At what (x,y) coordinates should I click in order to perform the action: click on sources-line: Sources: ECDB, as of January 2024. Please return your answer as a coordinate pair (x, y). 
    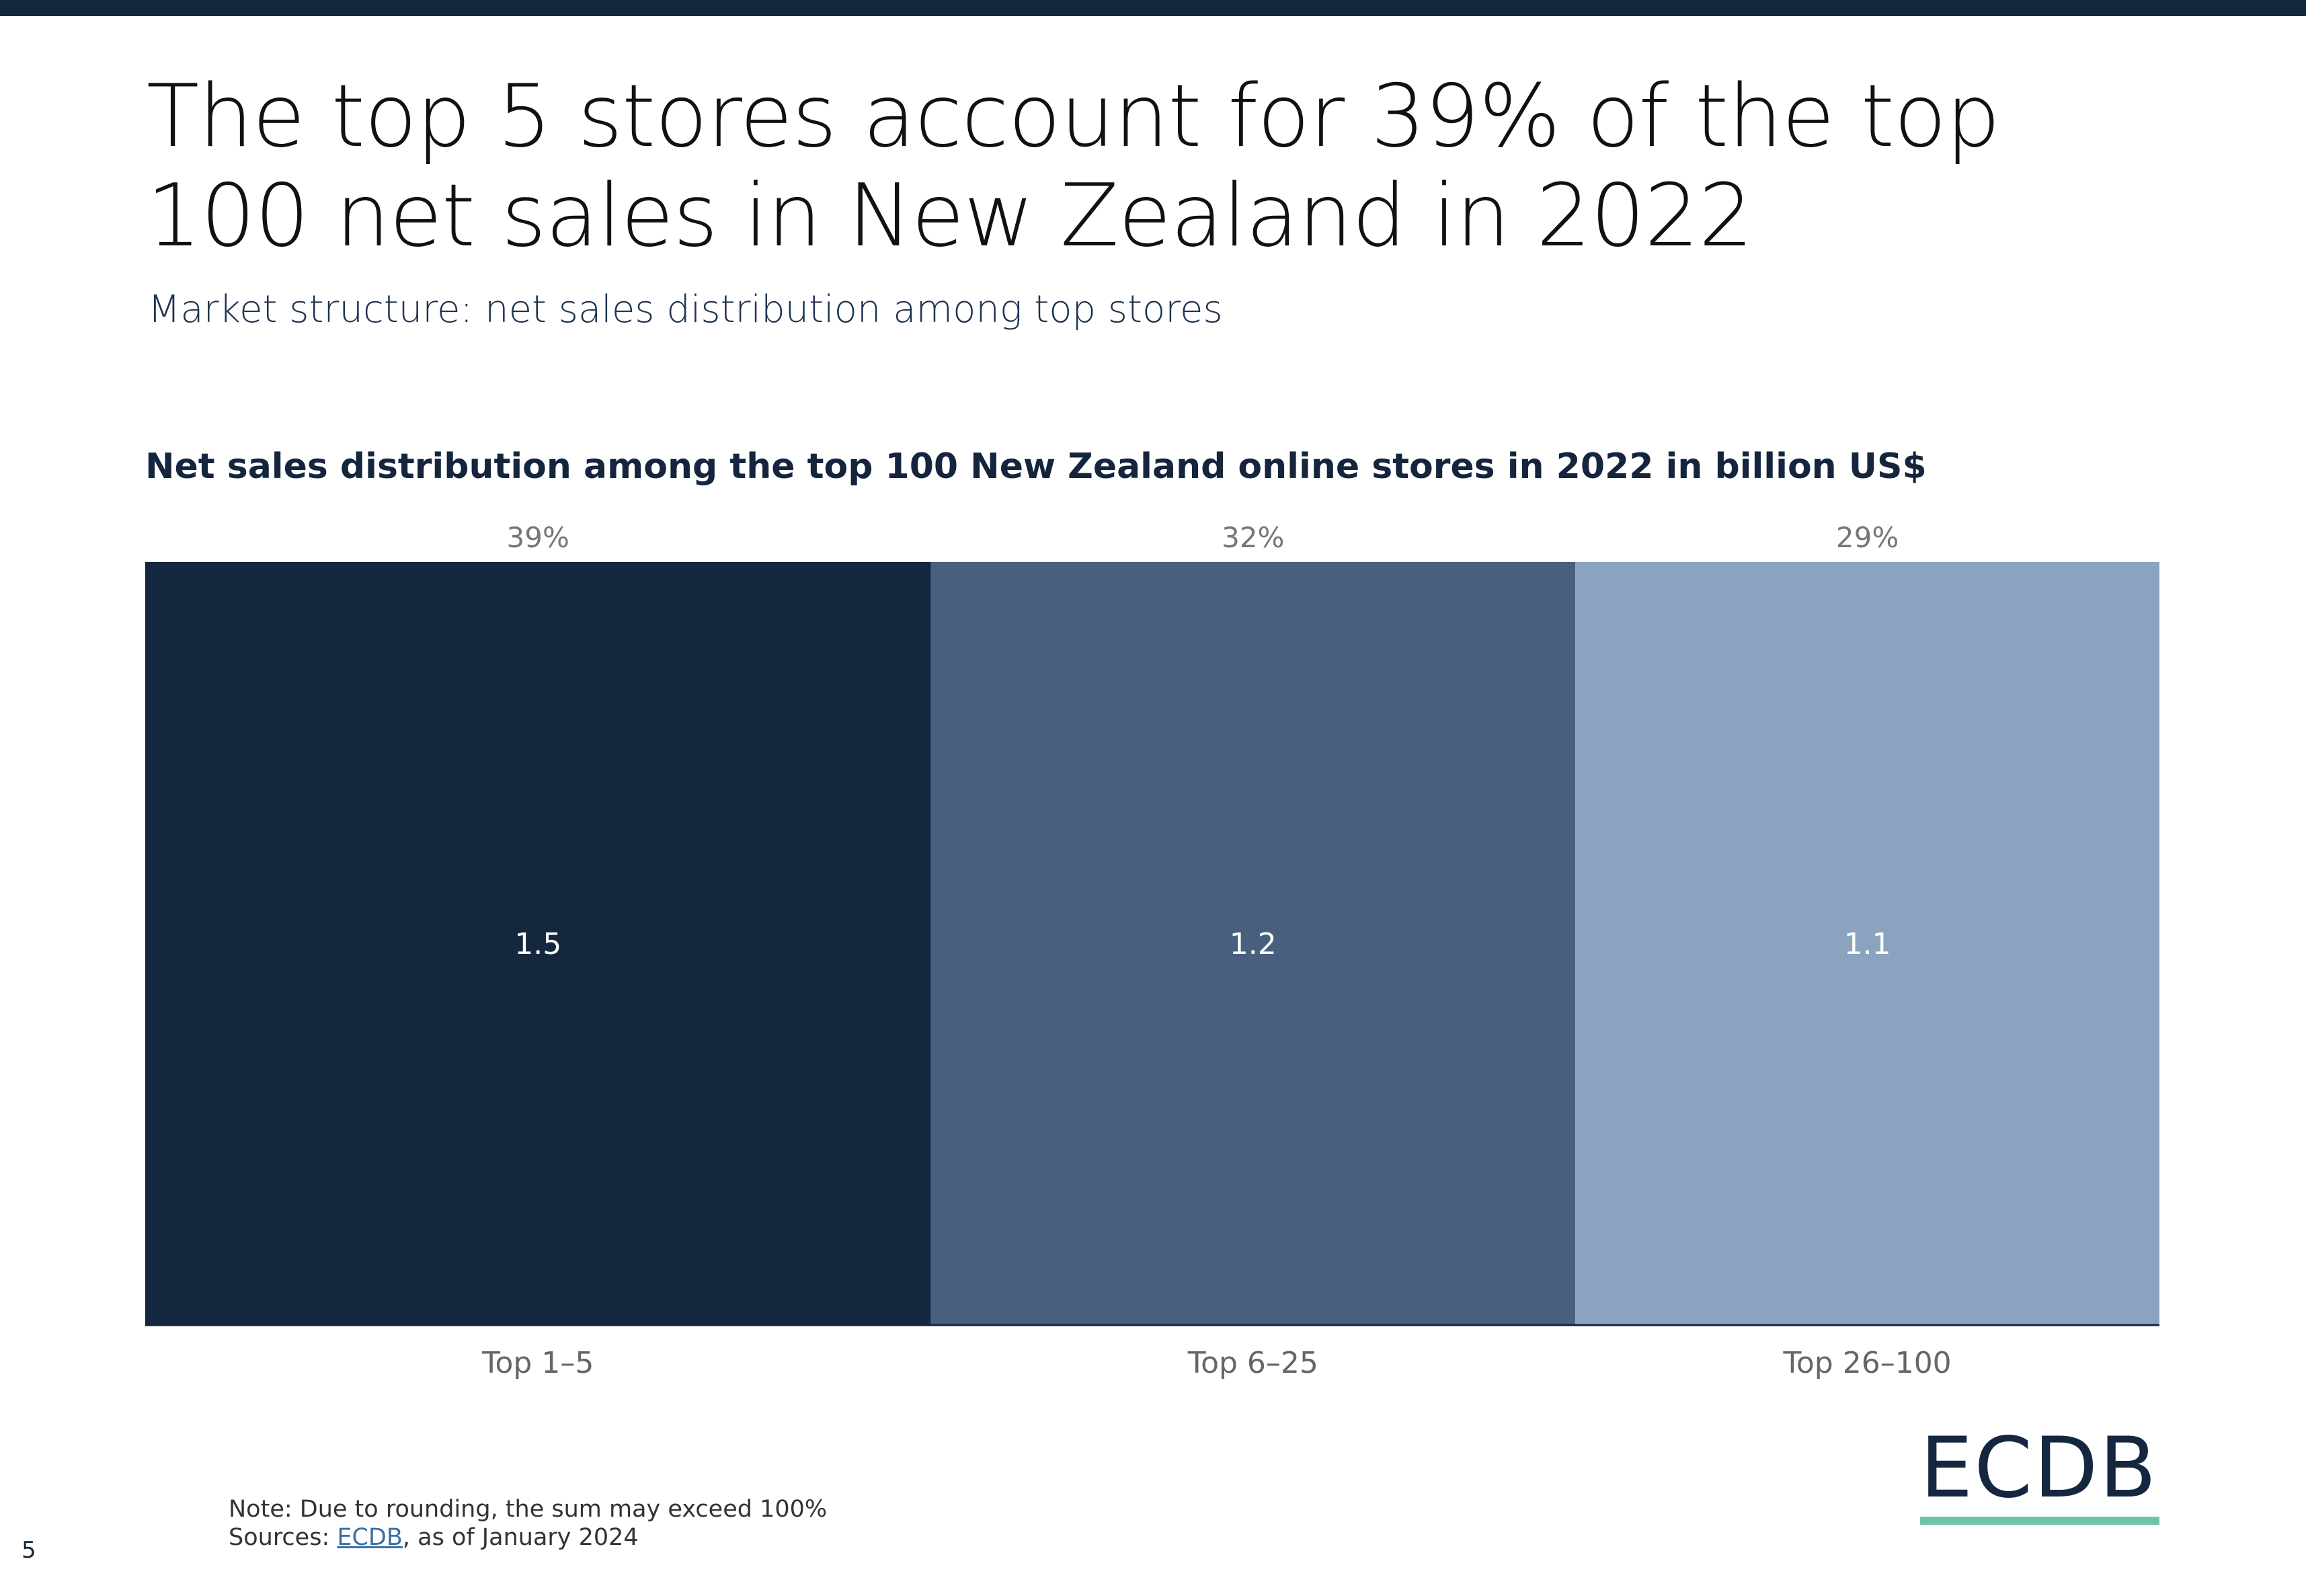
    Looking at the image, I should click on (528, 1538).